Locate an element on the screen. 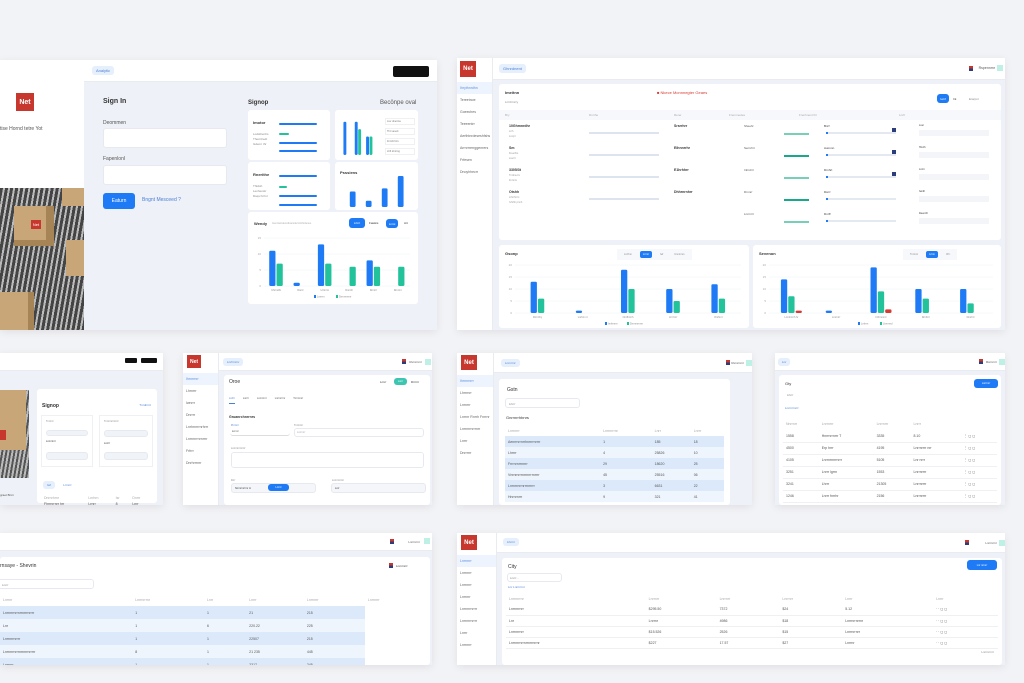 The image size is (1024, 683). app-store-badge is located at coordinates (411, 71).